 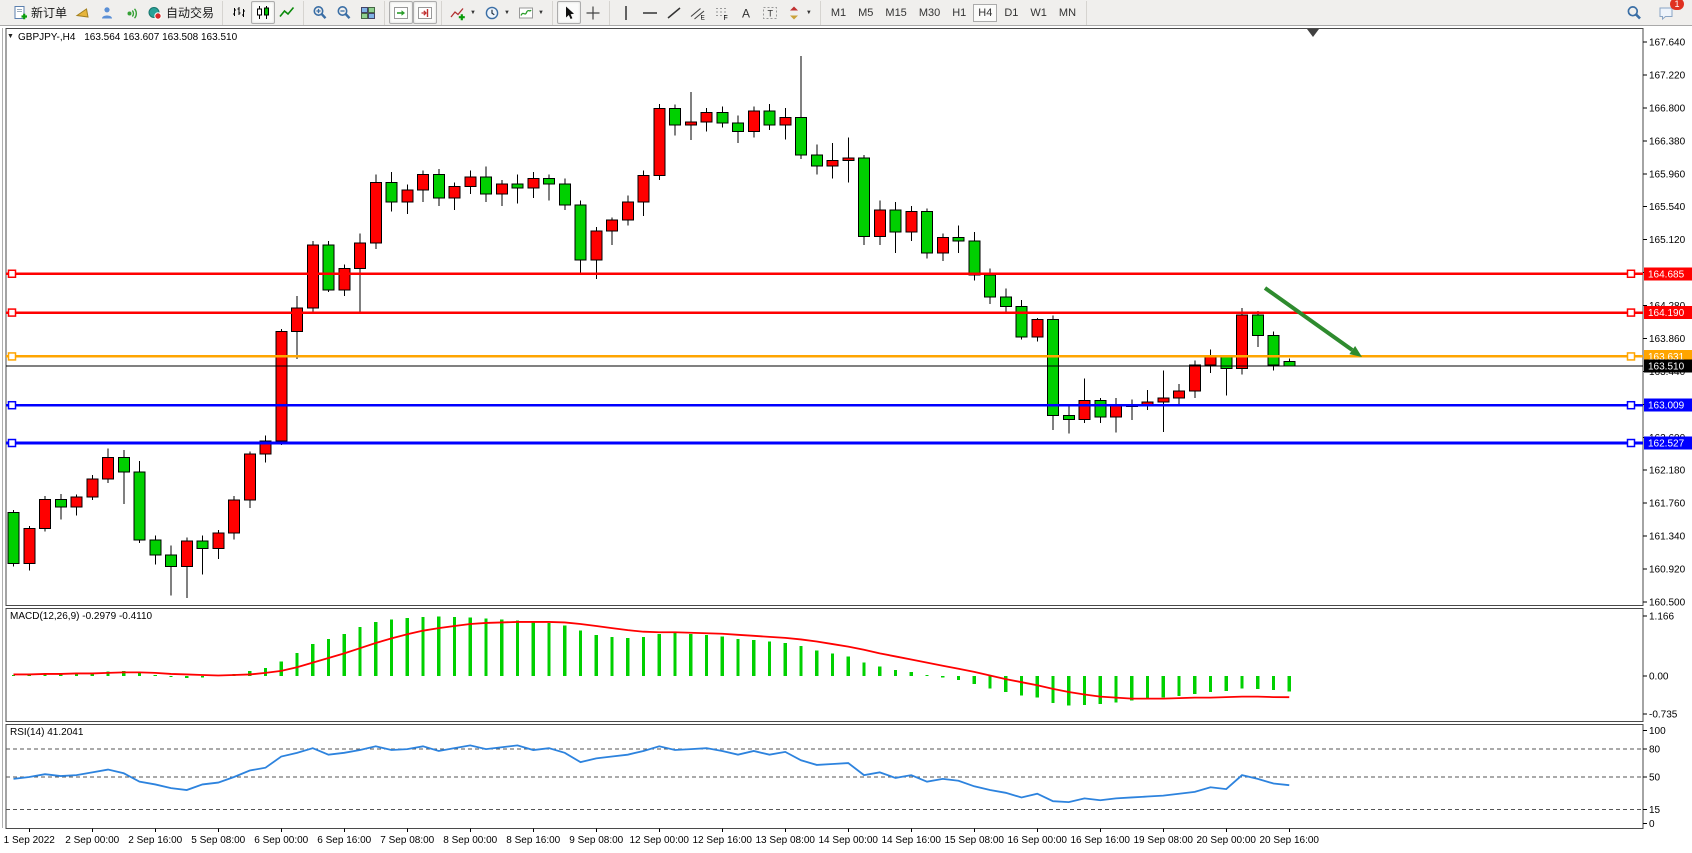 What do you see at coordinates (985, 12) in the screenshot?
I see `timeframe-h4-button: H4` at bounding box center [985, 12].